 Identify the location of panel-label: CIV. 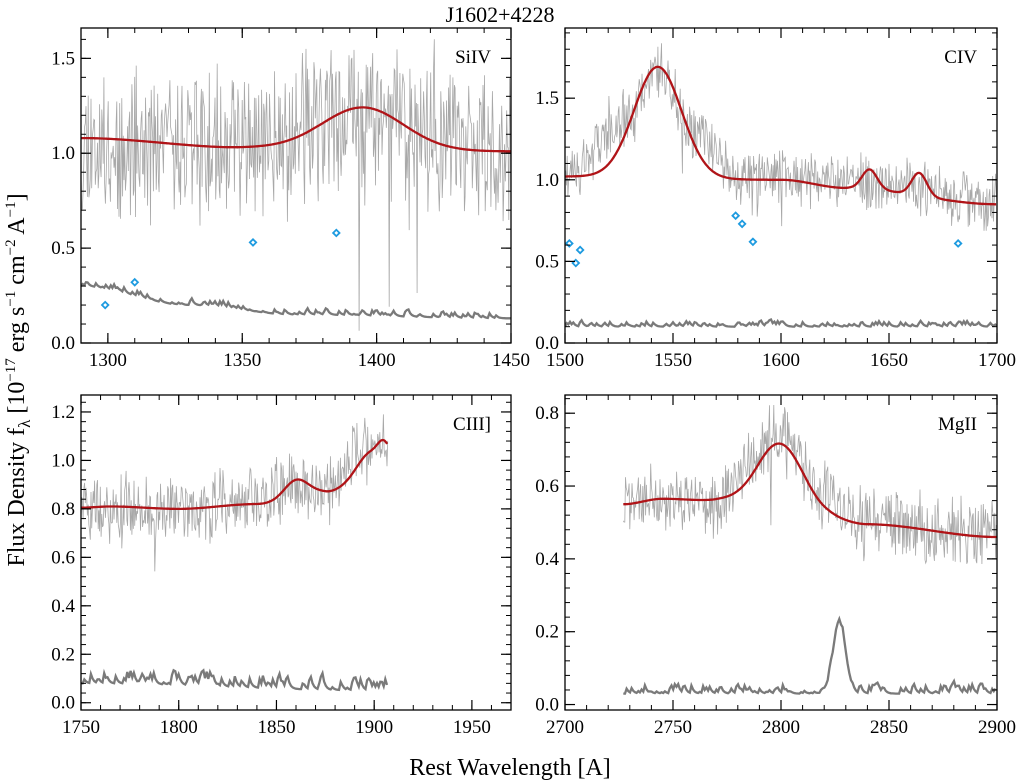
(960, 57).